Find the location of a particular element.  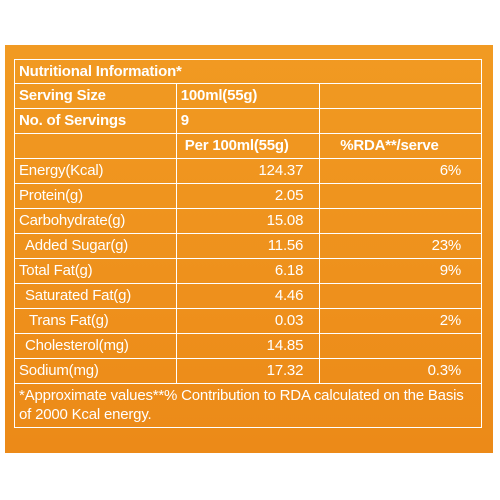

serving-size-row: Serving Size 100ml(55g) is located at coordinates (248, 96).